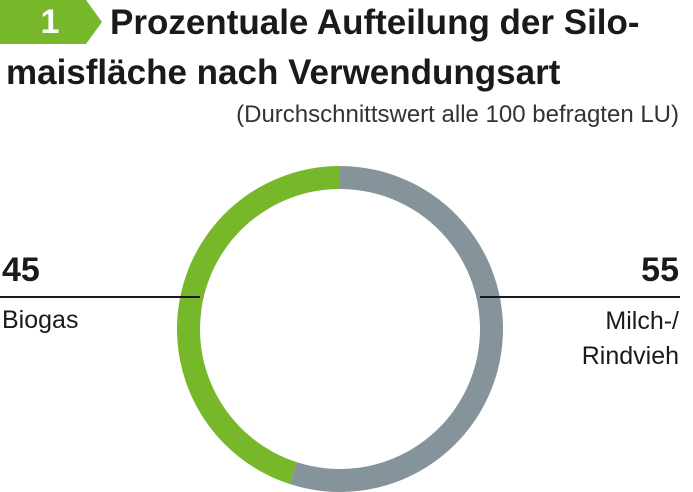 The height and width of the screenshot is (492, 693). Describe the element at coordinates (40, 320) in the screenshot. I see `biogas-category-label: Biogas` at that location.